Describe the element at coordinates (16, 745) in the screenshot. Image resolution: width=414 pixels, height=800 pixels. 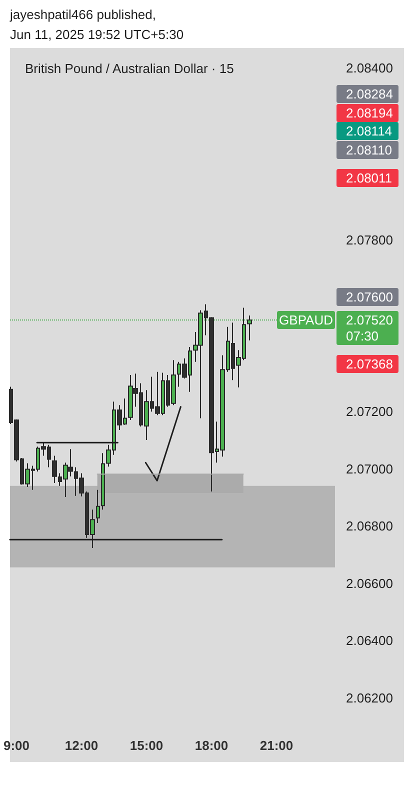
I see `x-tick-label: 9:00` at that location.